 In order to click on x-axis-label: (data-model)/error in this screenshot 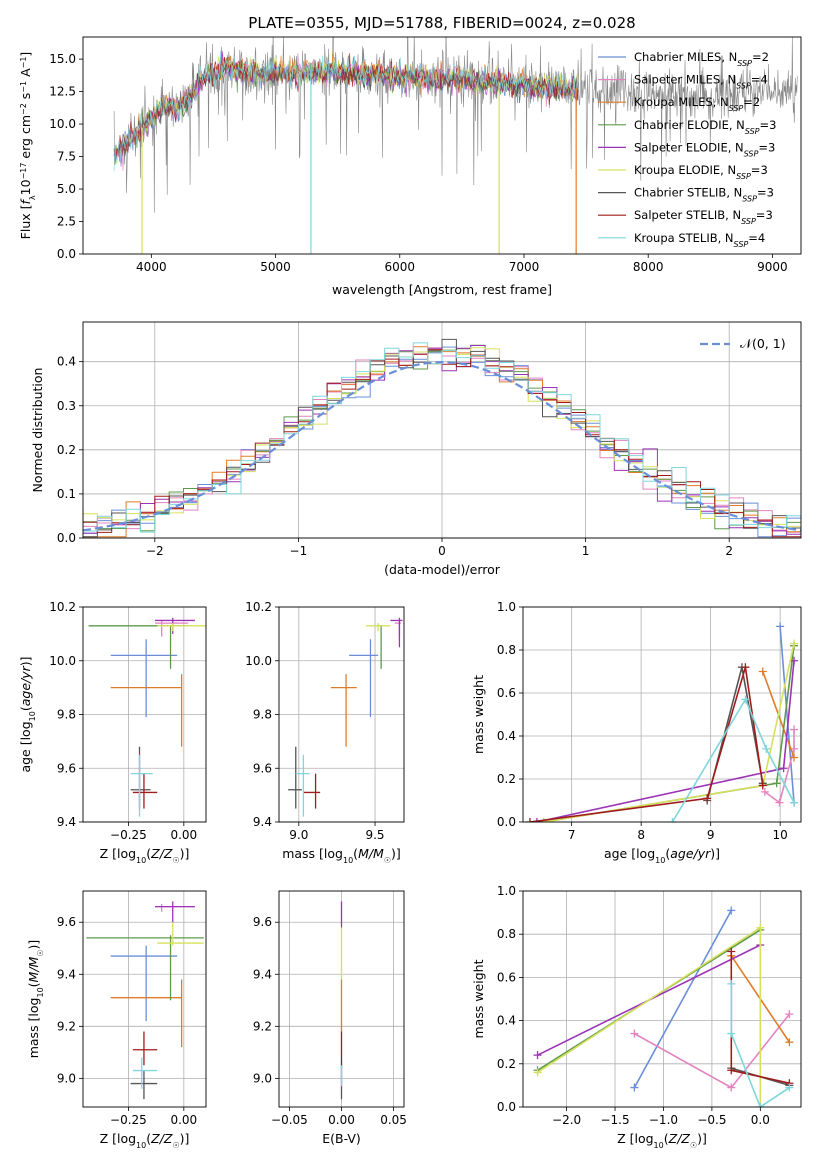, I will do `click(442, 569)`.